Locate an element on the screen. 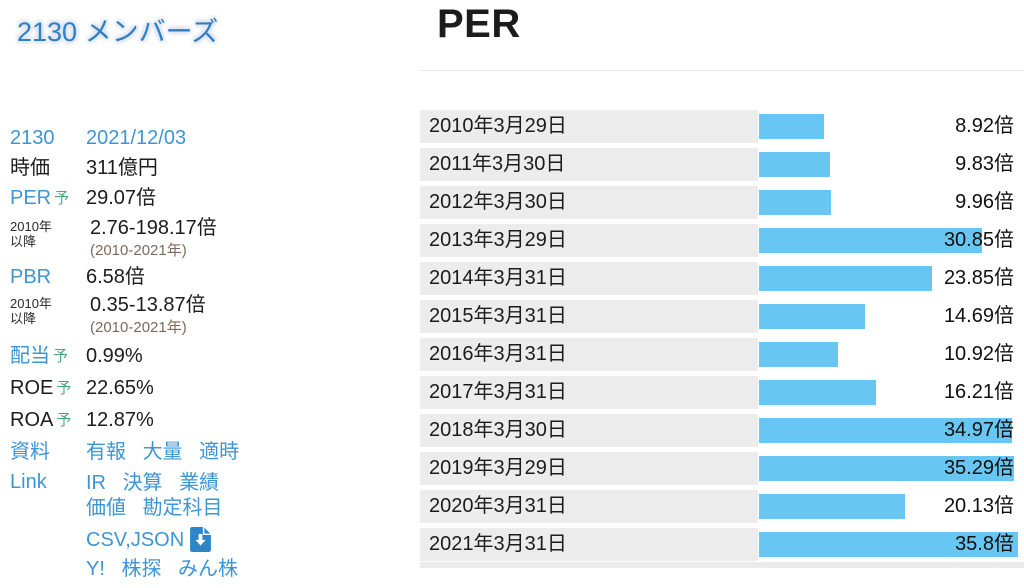 Image resolution: width=1024 pixels, height=588 pixels. bar-track: 30.85倍 is located at coordinates (887, 240).